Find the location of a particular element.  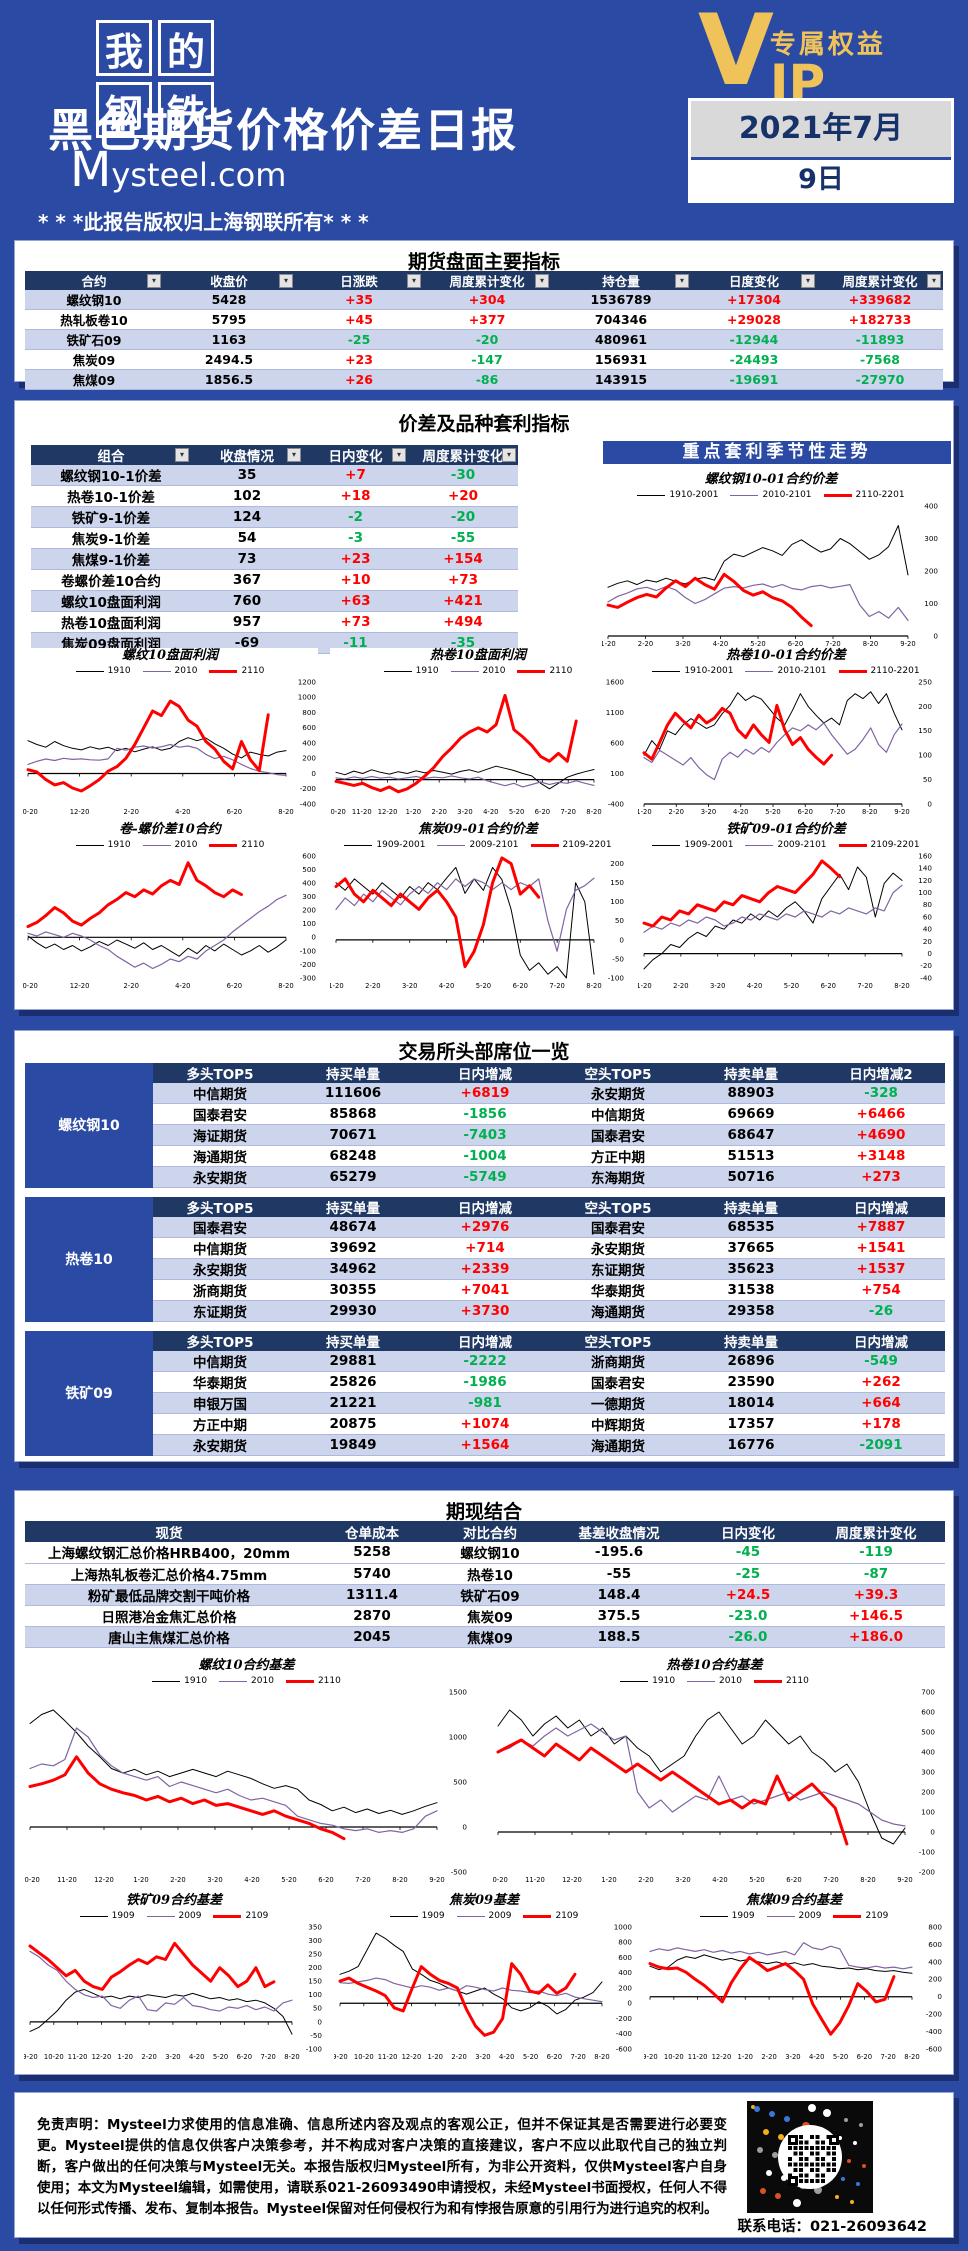

cell: 5740 is located at coordinates (372, 1574).